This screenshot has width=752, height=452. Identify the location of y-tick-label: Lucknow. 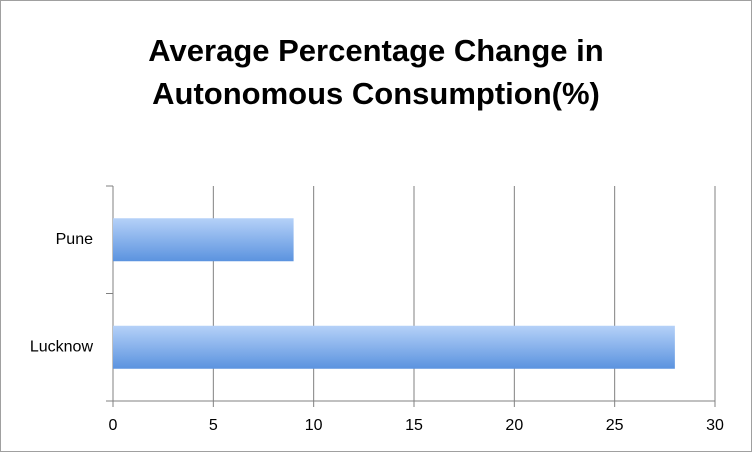
(62, 346).